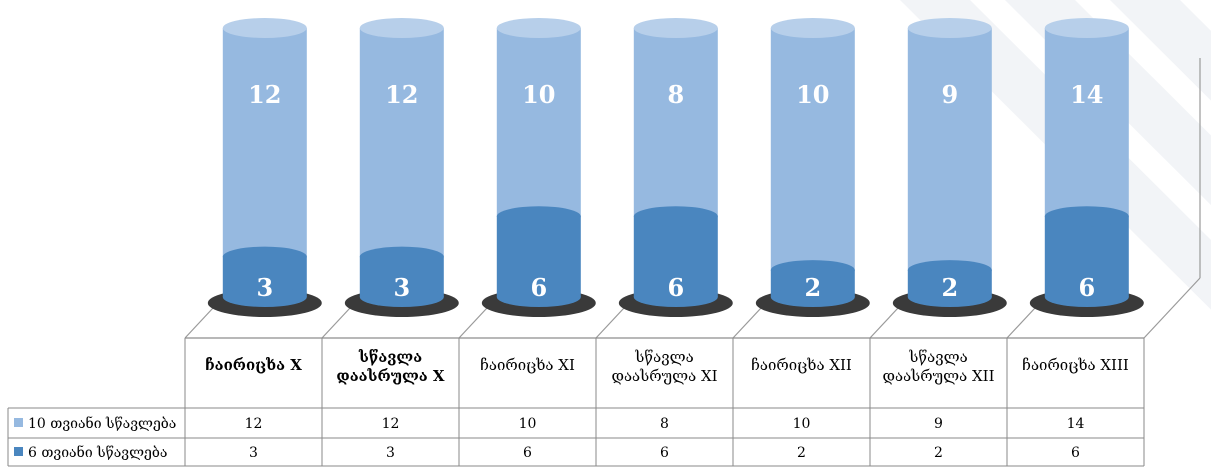 The width and height of the screenshot is (1211, 468). I want to click on category-label: სწავლა დაასრულა XII, so click(938, 366).